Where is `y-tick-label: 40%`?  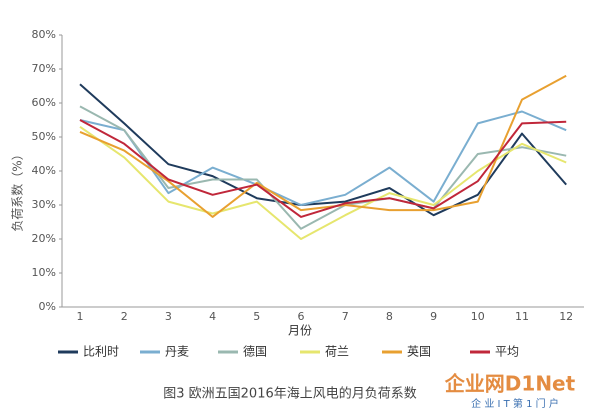 y-tick-label: 40% is located at coordinates (44, 170).